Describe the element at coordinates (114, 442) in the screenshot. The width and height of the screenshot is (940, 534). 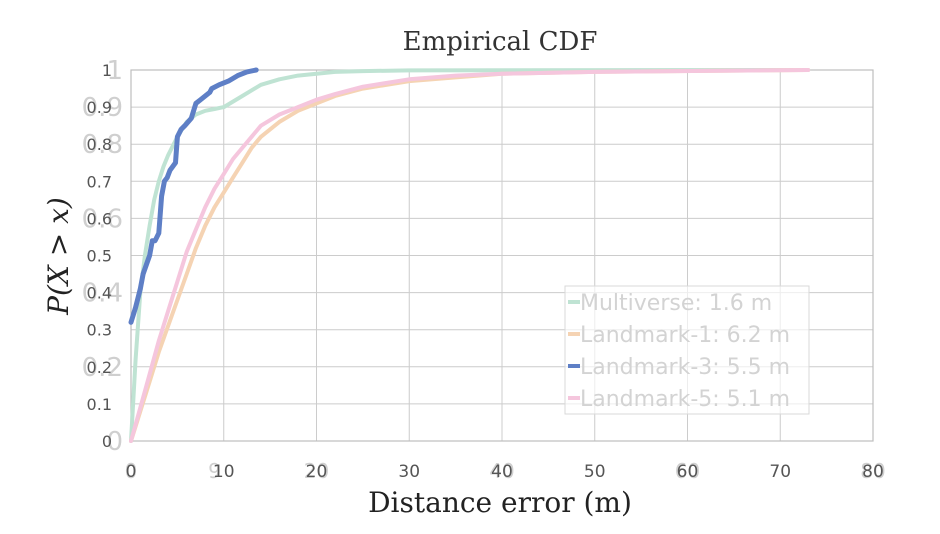
I see `ghost-y-tick-label: 0` at that location.